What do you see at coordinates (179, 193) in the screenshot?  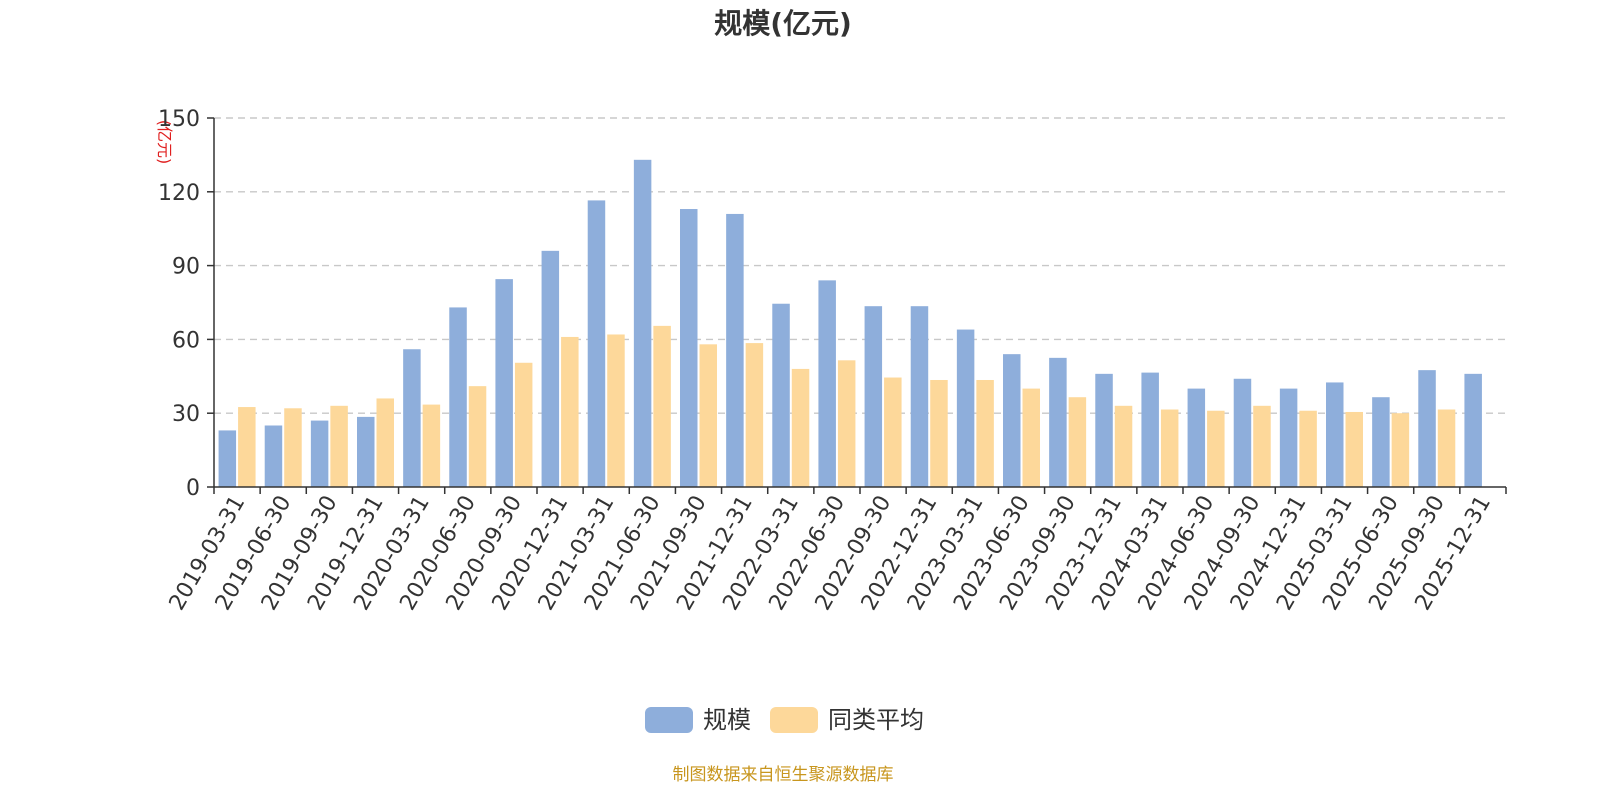 I see `y-tick-label: 120` at bounding box center [179, 193].